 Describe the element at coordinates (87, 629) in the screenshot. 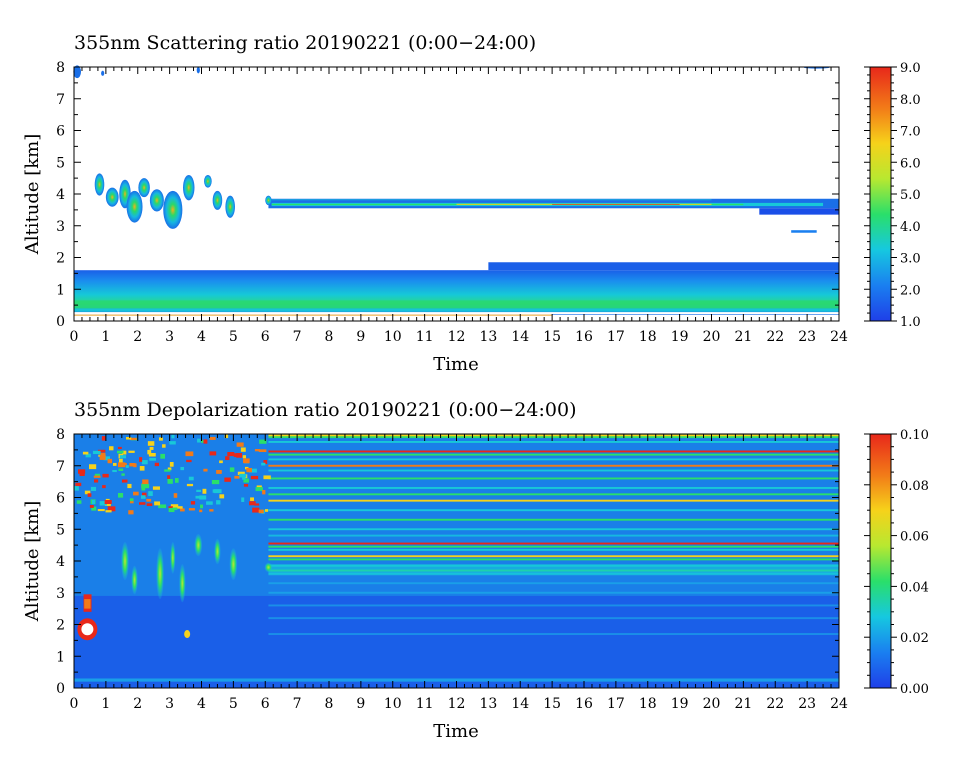

I see `saturated-region` at that location.